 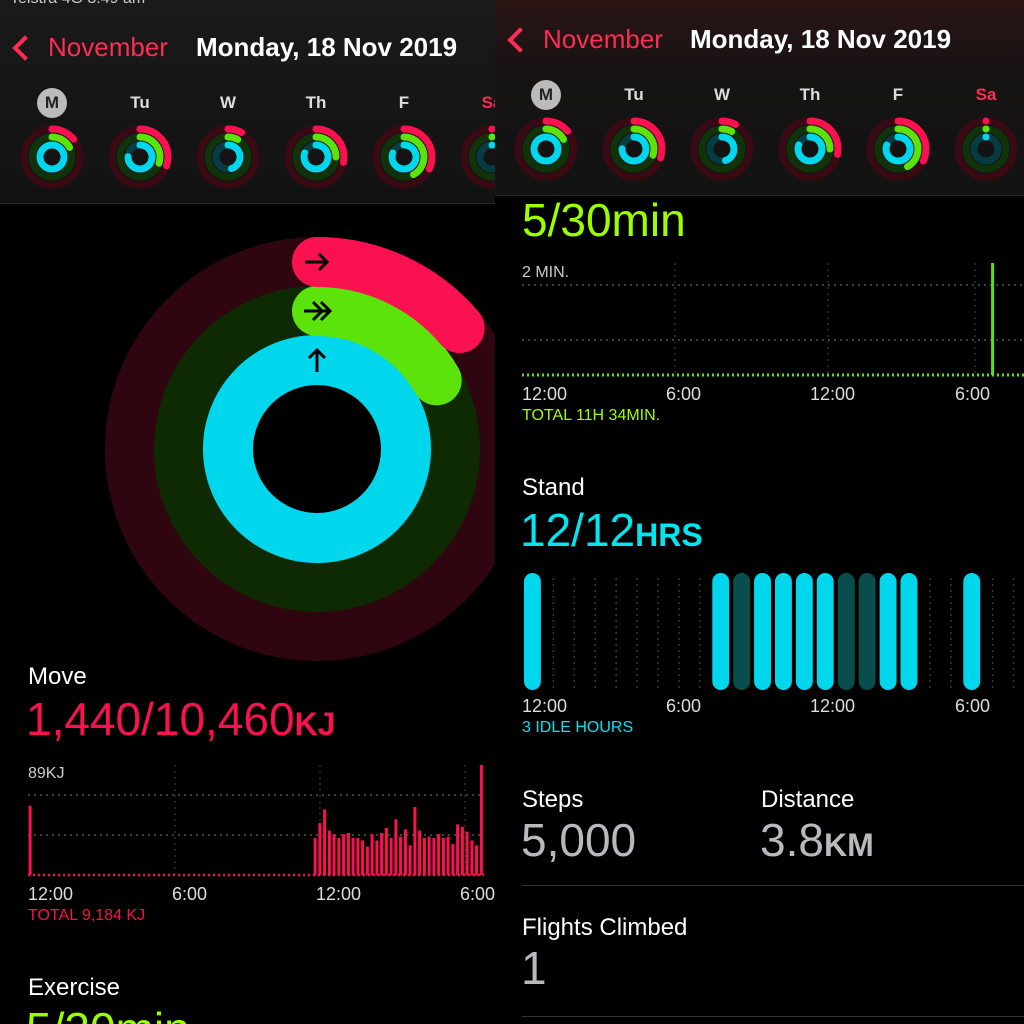 What do you see at coordinates (808, 799) in the screenshot?
I see `distance-label: Distance` at bounding box center [808, 799].